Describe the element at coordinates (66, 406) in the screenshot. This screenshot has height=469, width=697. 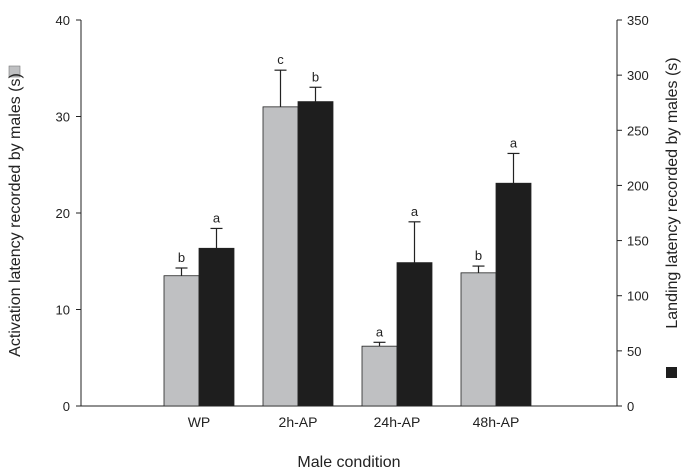
I see `left-tick-label: 0` at that location.